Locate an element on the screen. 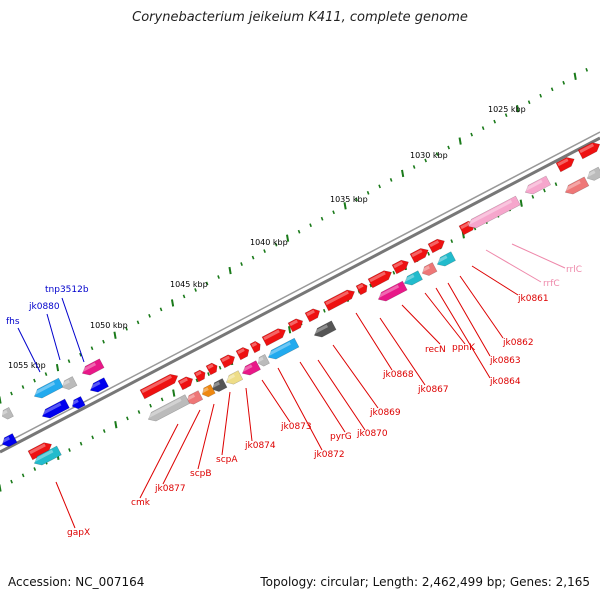 This screenshot has width=600, height=600. ruler-label: 1045 kbp is located at coordinates (189, 284).